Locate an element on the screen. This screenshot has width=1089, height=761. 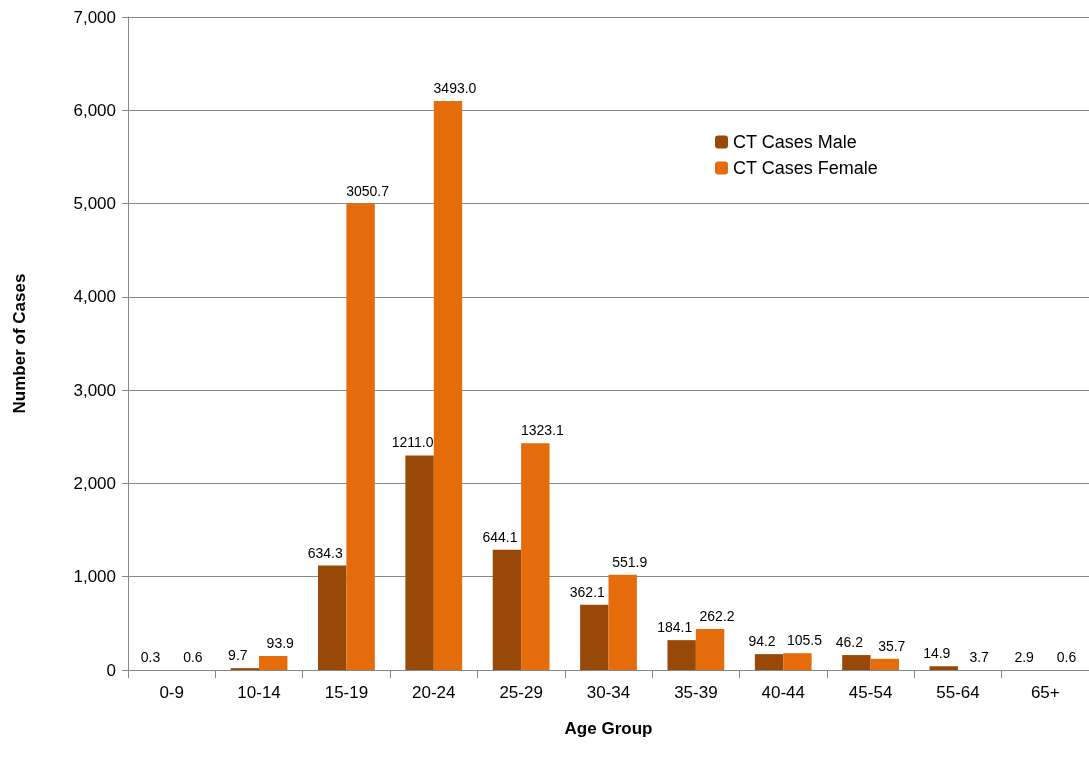
y-tick-label: 2,000 is located at coordinates (94, 483).